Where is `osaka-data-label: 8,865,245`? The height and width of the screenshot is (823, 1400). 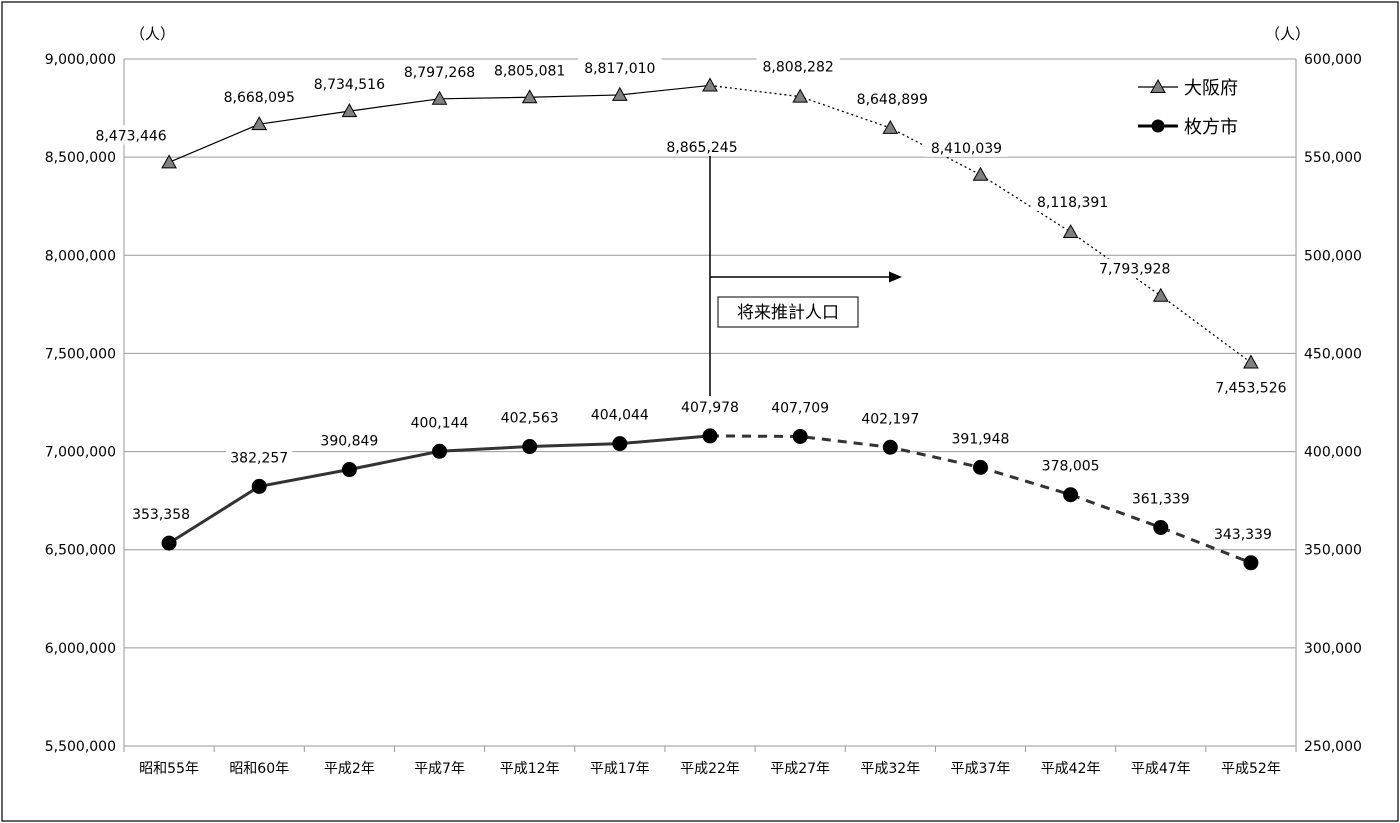 osaka-data-label: 8,865,245 is located at coordinates (701, 148).